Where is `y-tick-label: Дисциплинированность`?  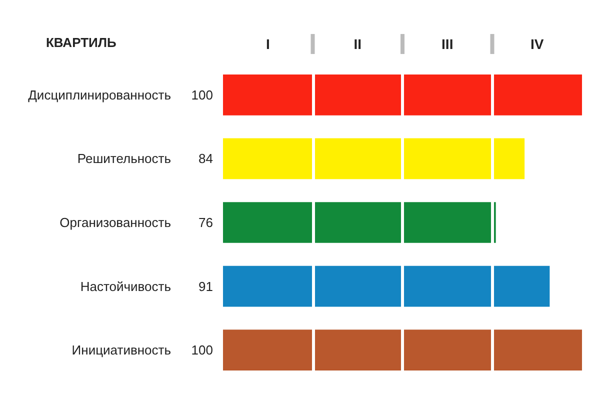 y-tick-label: Дисциплинированность is located at coordinates (100, 94).